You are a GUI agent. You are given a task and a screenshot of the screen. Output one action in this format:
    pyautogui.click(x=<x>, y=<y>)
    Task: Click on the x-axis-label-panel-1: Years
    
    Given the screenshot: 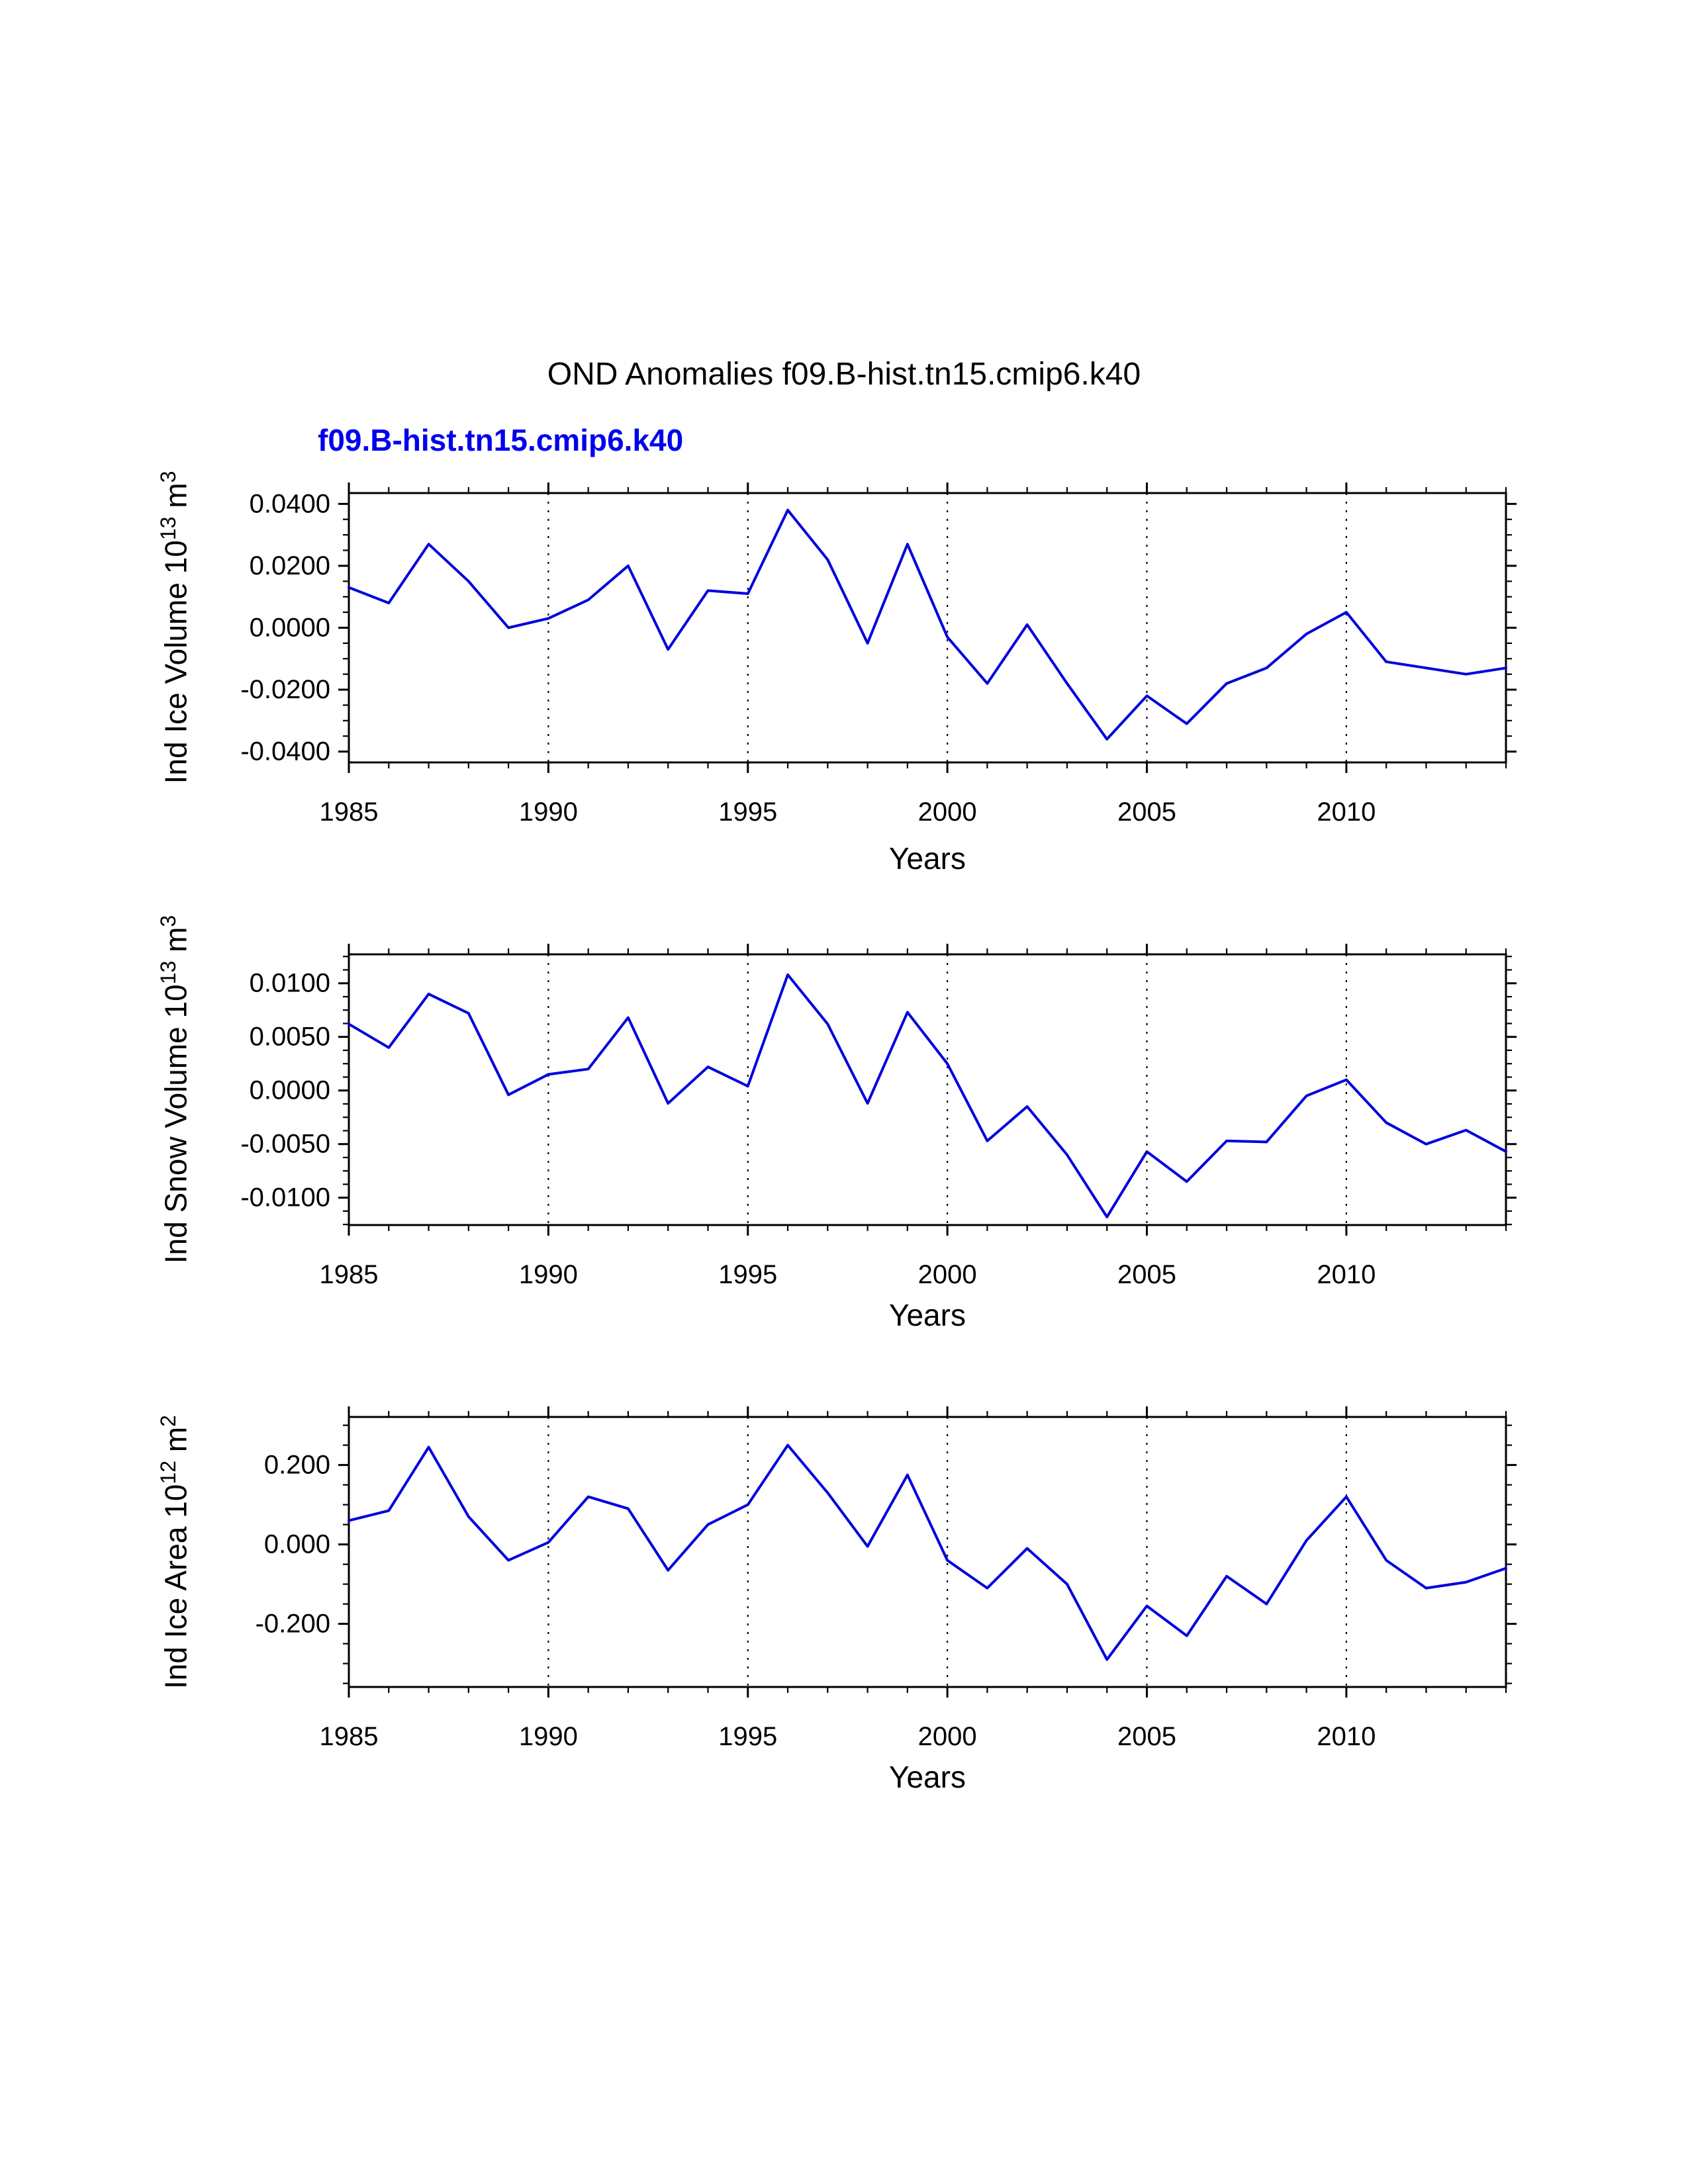 What is the action you would take?
    pyautogui.click(x=927, y=859)
    